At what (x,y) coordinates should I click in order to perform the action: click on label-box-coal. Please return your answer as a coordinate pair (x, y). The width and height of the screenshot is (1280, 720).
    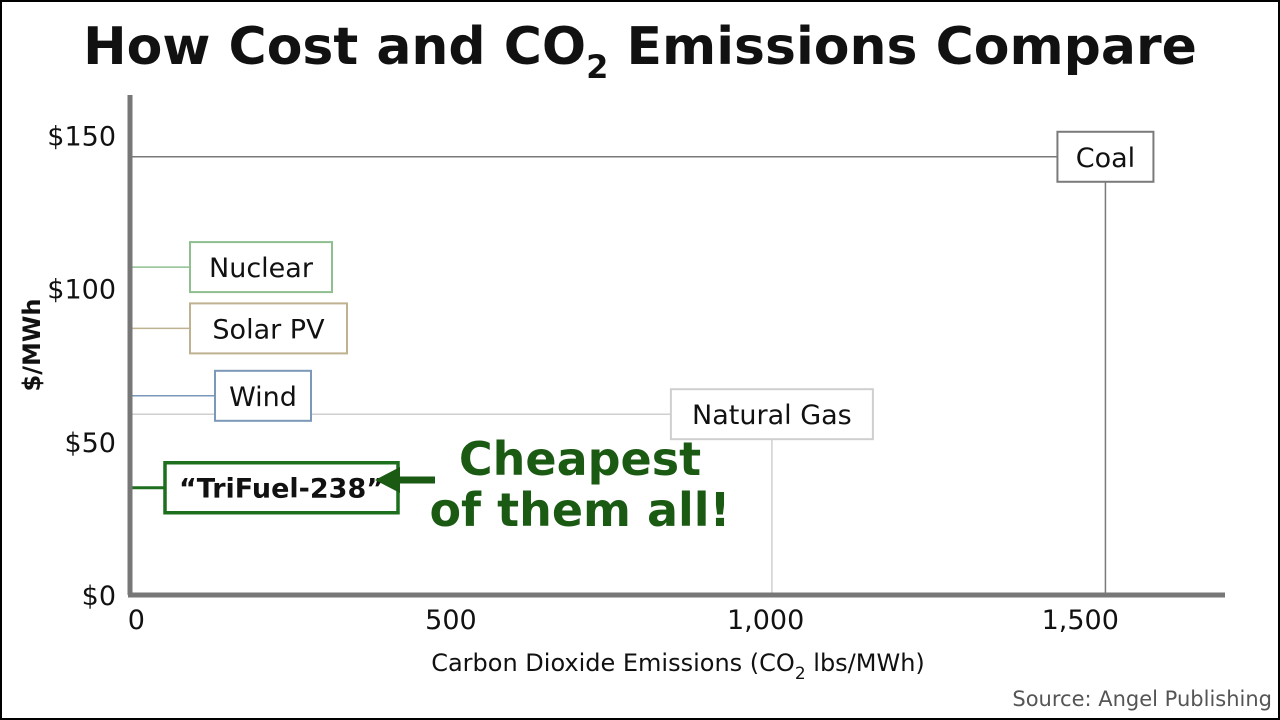
    Looking at the image, I should click on (1105, 156).